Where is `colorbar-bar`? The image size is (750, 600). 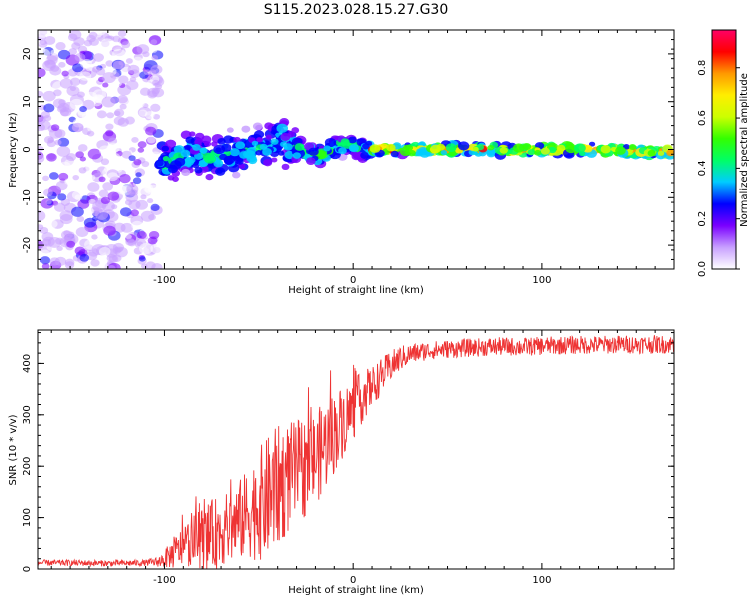
colorbar-bar is located at coordinates (724, 149).